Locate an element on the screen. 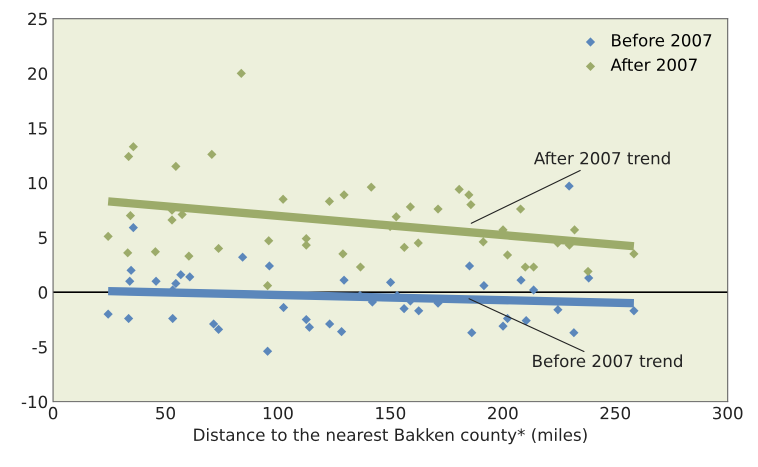 Image resolution: width=758 pixels, height=467 pixels. x-tick-label: 150 is located at coordinates (391, 413).